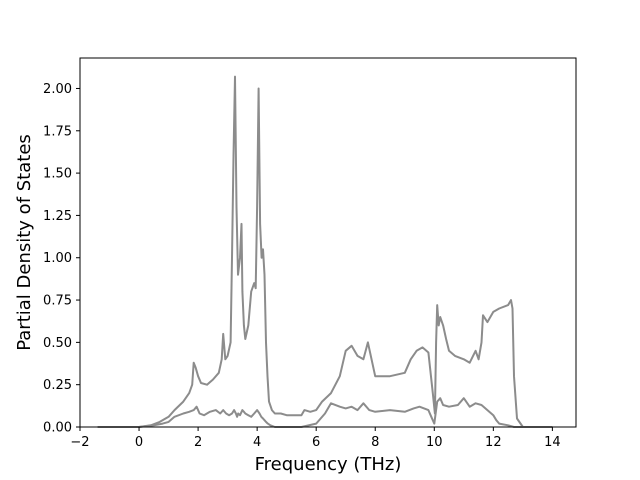  What do you see at coordinates (198, 442) in the screenshot?
I see `x-tick-label: 2` at bounding box center [198, 442].